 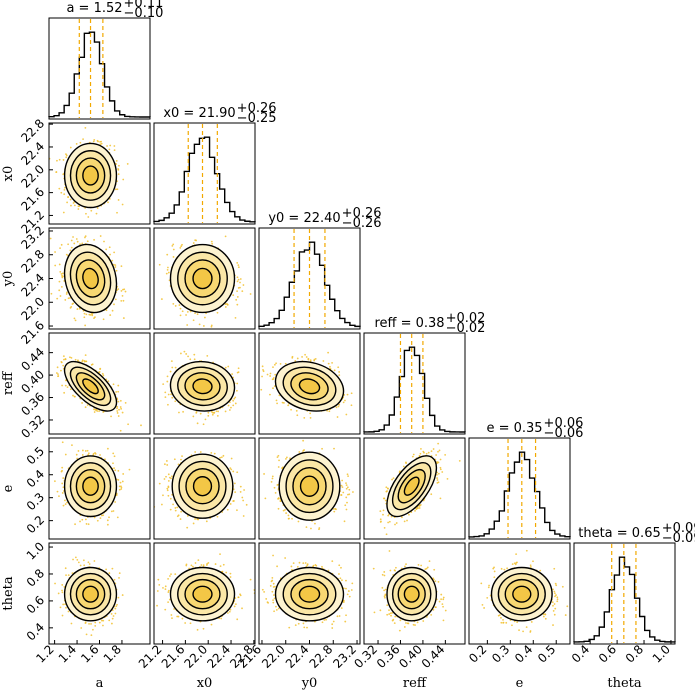 I want to click on panel-e-vs-a, so click(x=99, y=488).